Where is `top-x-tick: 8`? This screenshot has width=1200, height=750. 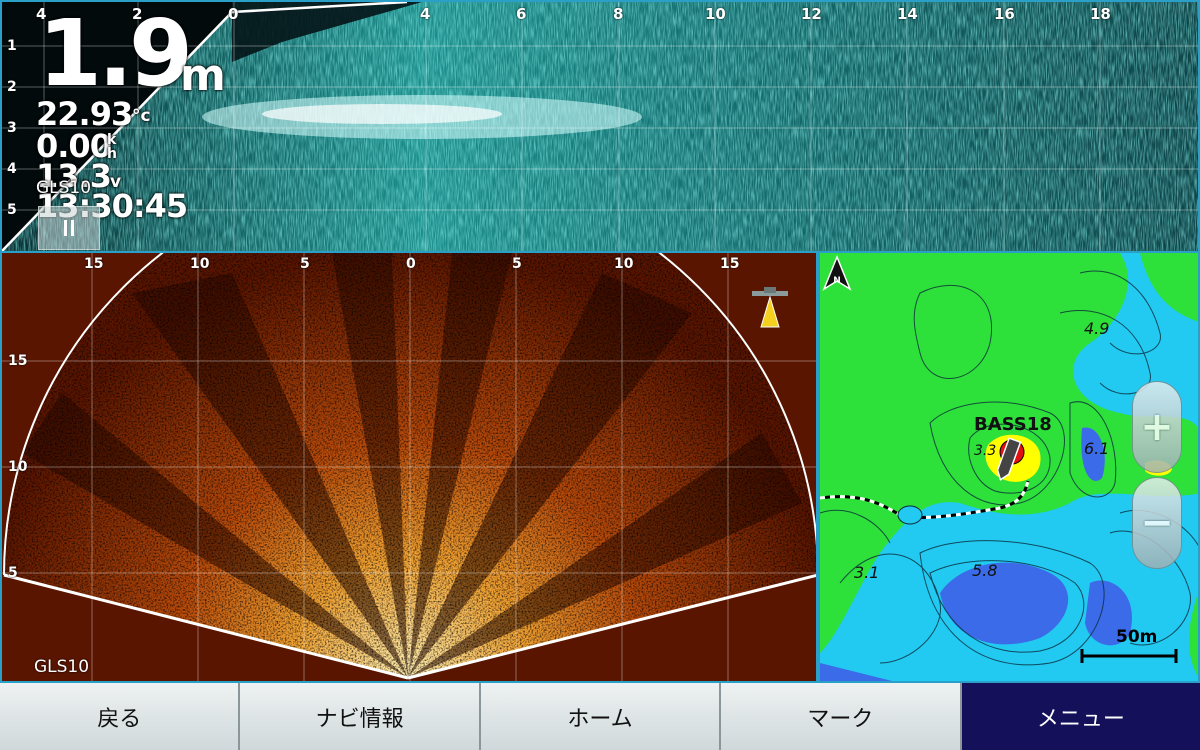
top-x-tick: 8 is located at coordinates (618, 14).